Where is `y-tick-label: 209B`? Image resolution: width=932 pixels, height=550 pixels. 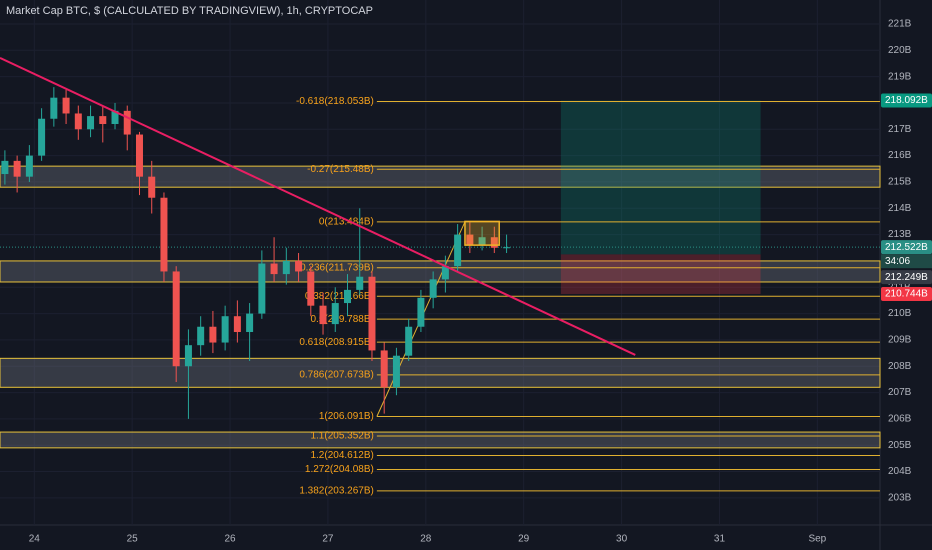 y-tick-label: 209B is located at coordinates (900, 340).